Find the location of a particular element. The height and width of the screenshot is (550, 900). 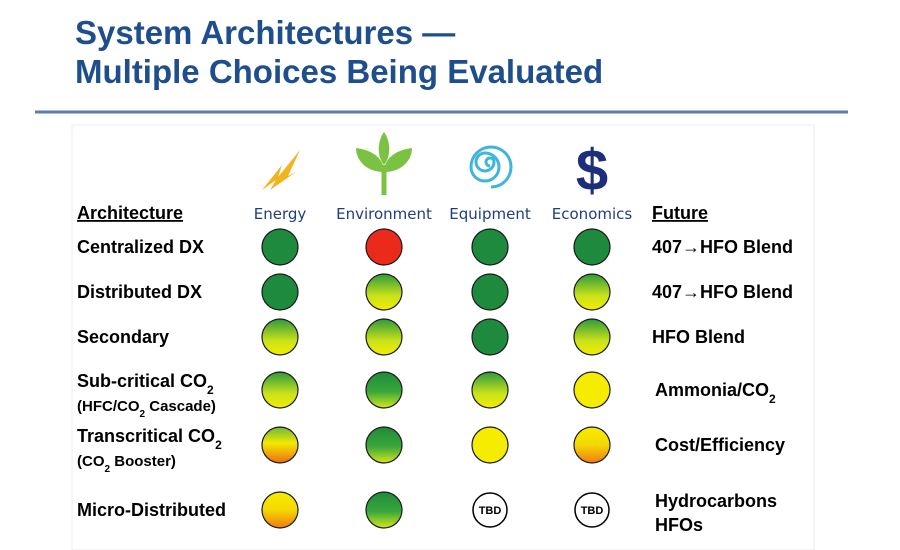

future-label-part: 2 is located at coordinates (772, 399).